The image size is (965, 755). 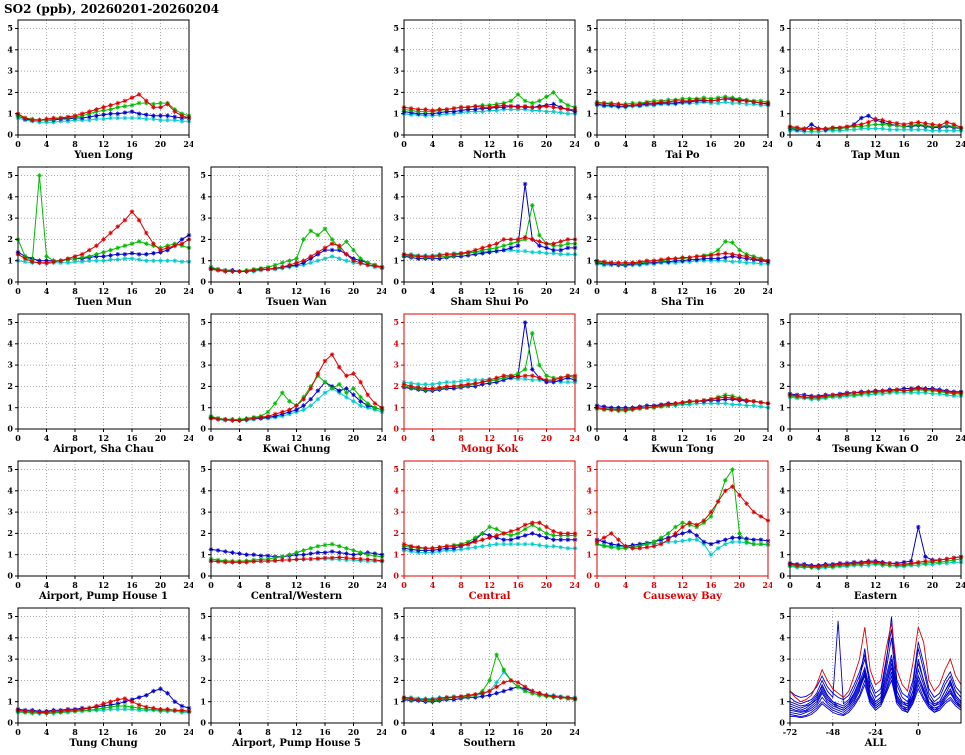 What do you see at coordinates (682, 449) in the screenshot?
I see `chart-title: Kwun Tong` at bounding box center [682, 449].